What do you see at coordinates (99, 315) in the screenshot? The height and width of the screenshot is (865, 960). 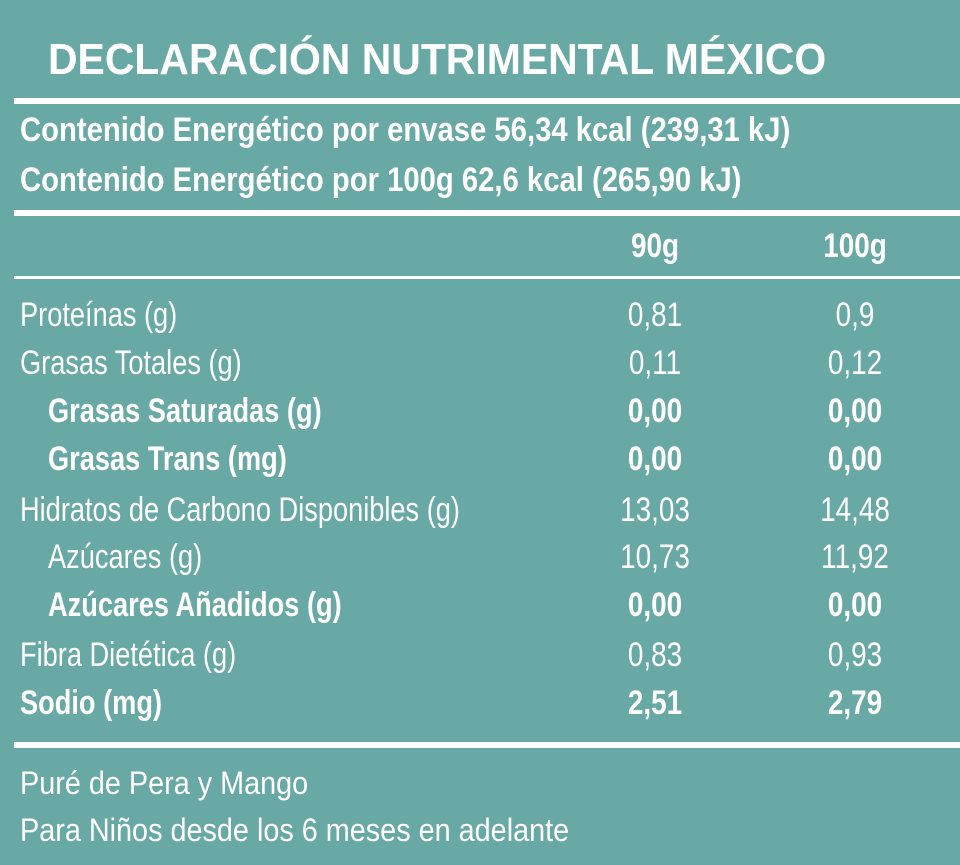 I see `row-label: Proteínas (g)` at bounding box center [99, 315].